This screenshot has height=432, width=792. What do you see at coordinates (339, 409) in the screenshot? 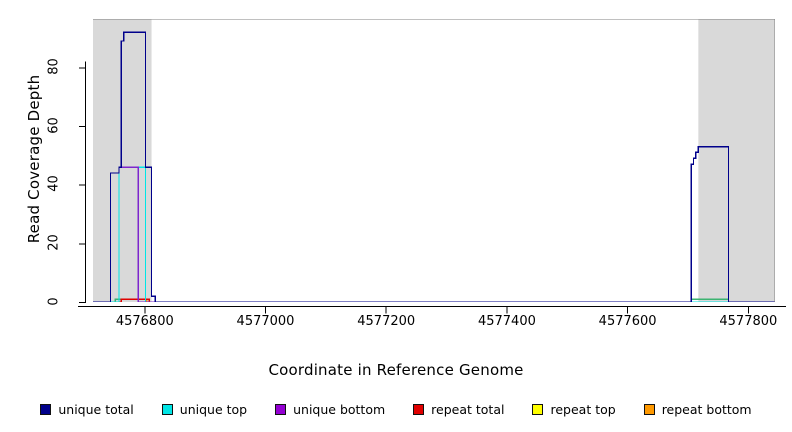
I see `legend-label: unique bottom` at bounding box center [339, 409].